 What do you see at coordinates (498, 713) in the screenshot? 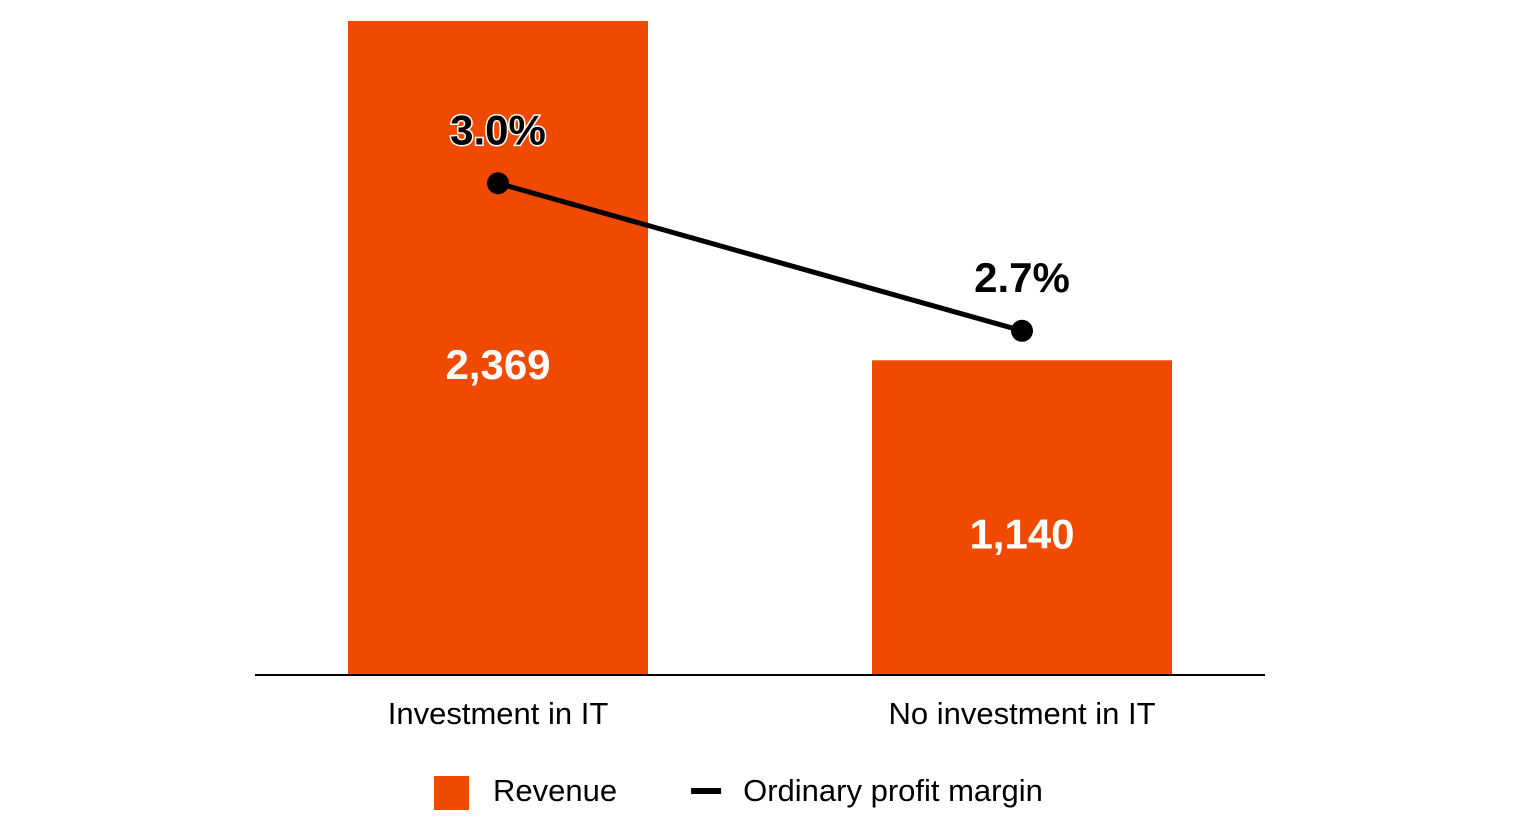
I see `x-tick-label: Investment in IT` at bounding box center [498, 713].